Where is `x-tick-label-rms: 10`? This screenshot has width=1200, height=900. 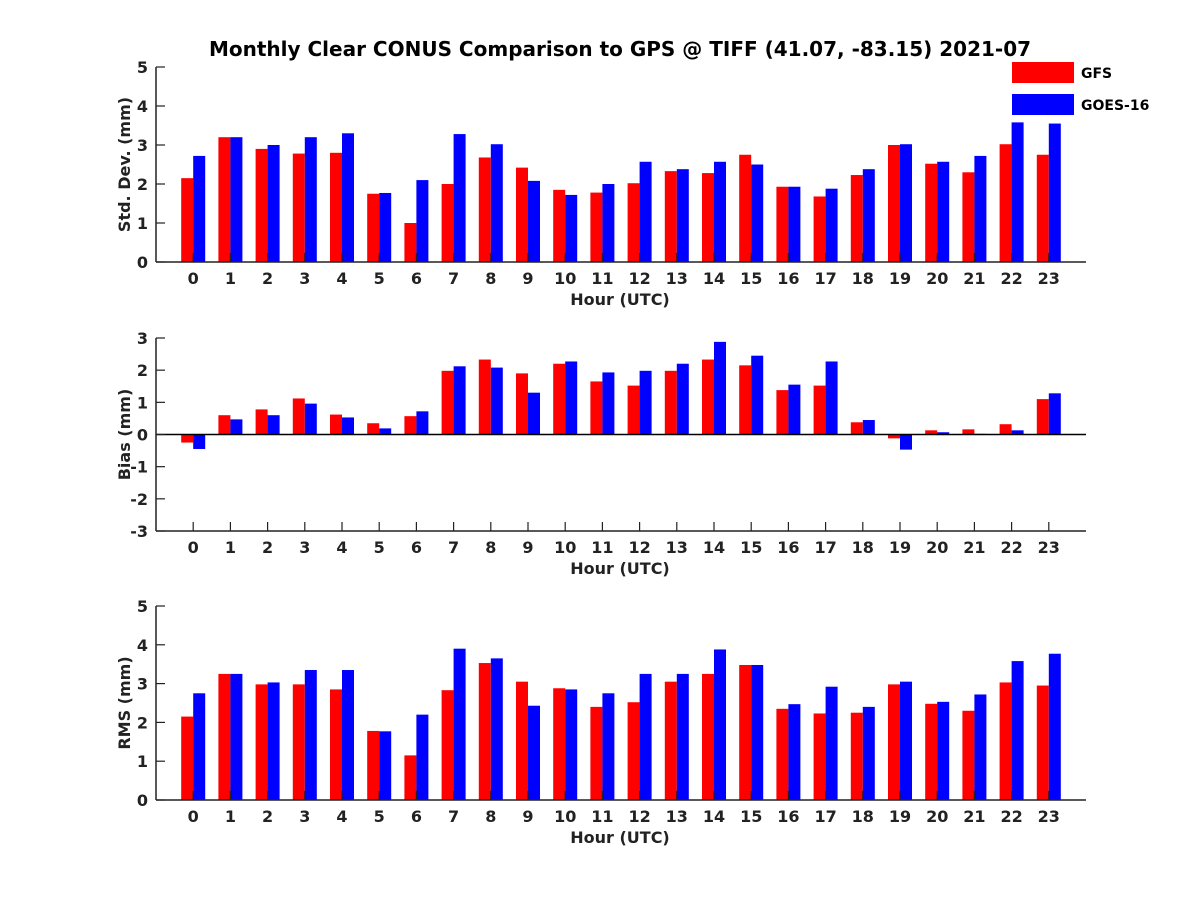 x-tick-label-rms: 10 is located at coordinates (565, 816).